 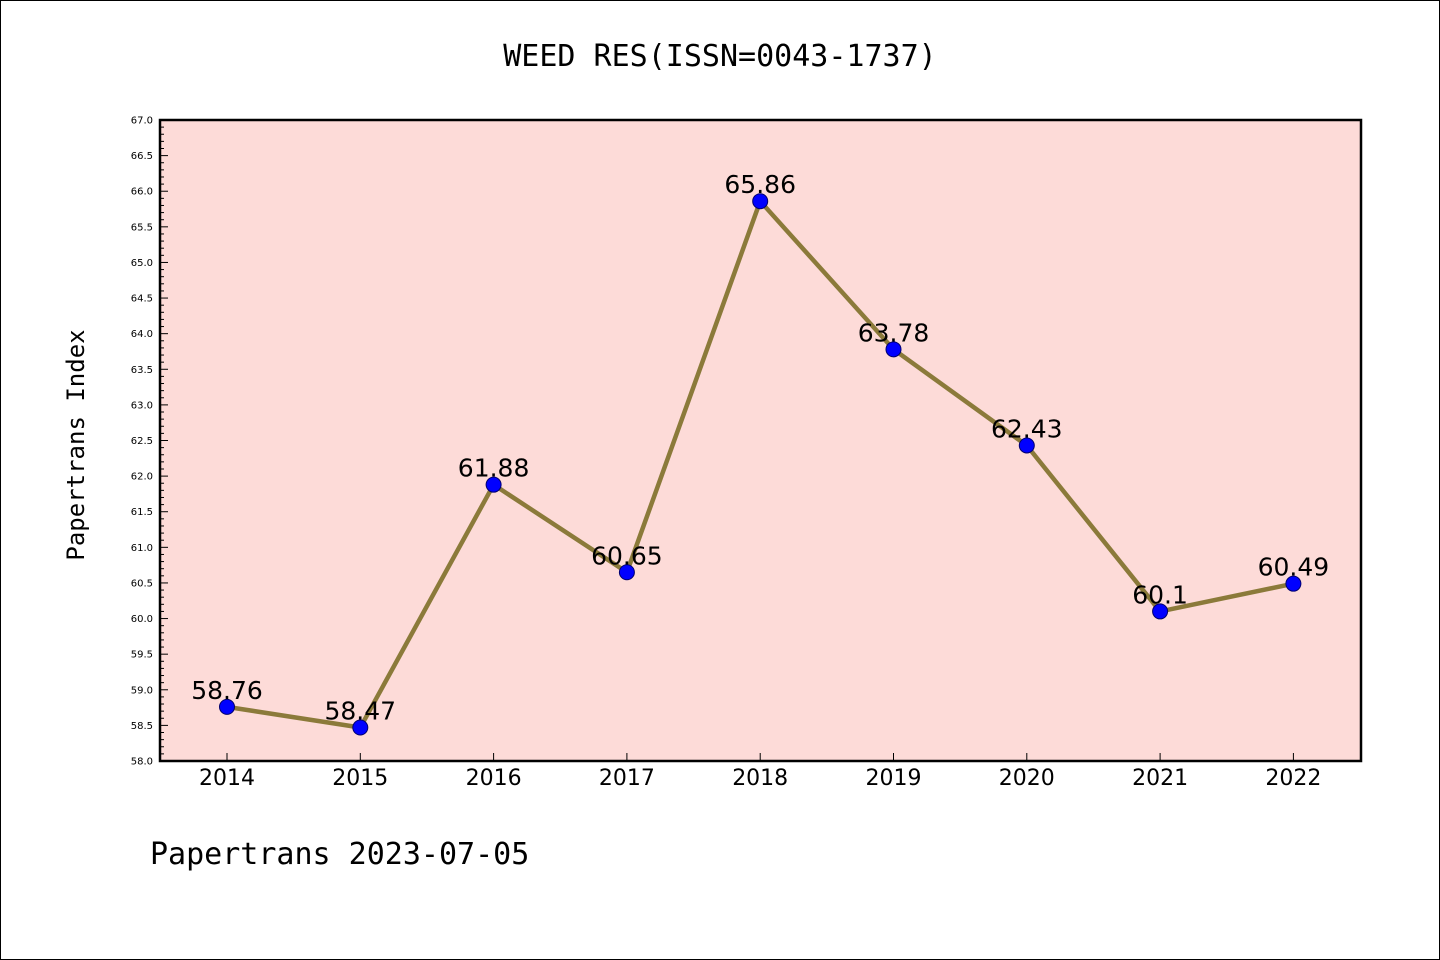 I want to click on data-label: 65.86, so click(x=760, y=184).